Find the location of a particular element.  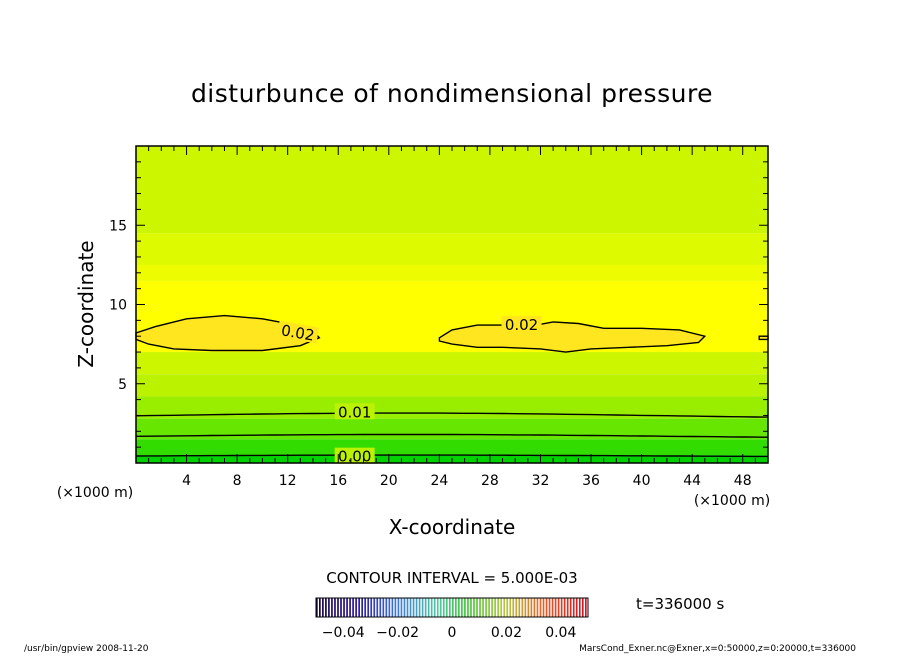

colorbar-frame is located at coordinates (452, 607).